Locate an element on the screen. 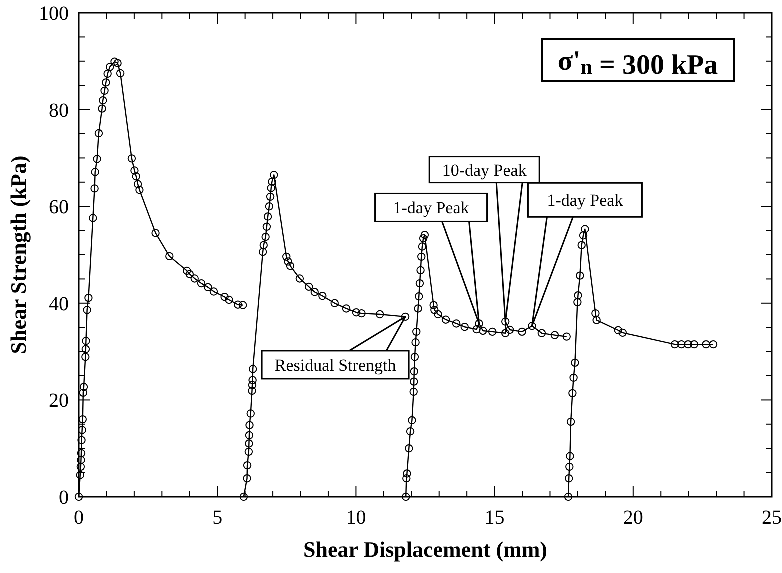 The image size is (782, 573). annotation: Residual Strength is located at coordinates (335, 365).